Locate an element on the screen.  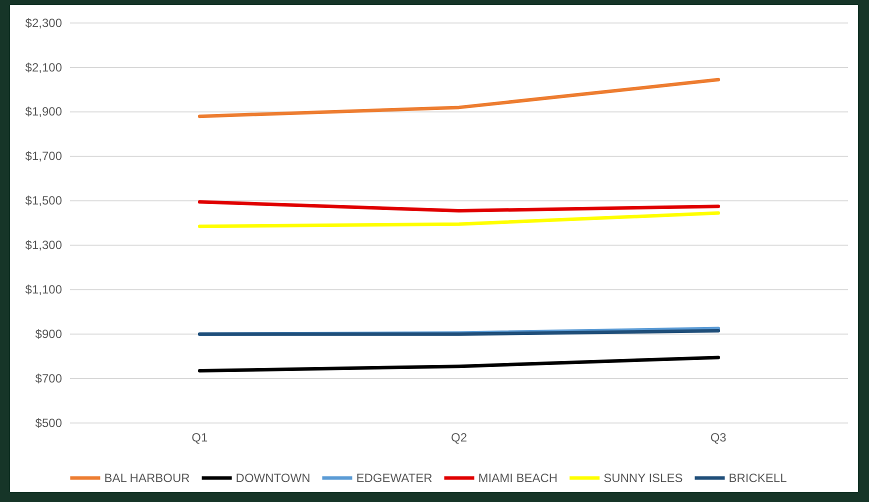
y-tick-label: $500 is located at coordinates (48, 423).